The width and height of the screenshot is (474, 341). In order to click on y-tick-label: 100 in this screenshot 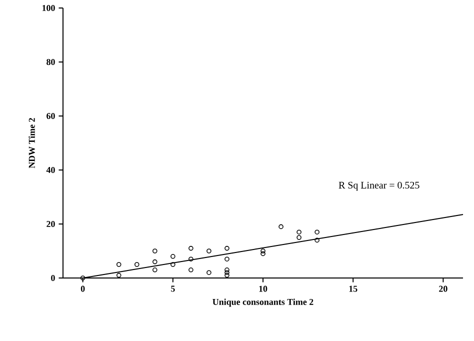, I will do `click(48, 8)`.